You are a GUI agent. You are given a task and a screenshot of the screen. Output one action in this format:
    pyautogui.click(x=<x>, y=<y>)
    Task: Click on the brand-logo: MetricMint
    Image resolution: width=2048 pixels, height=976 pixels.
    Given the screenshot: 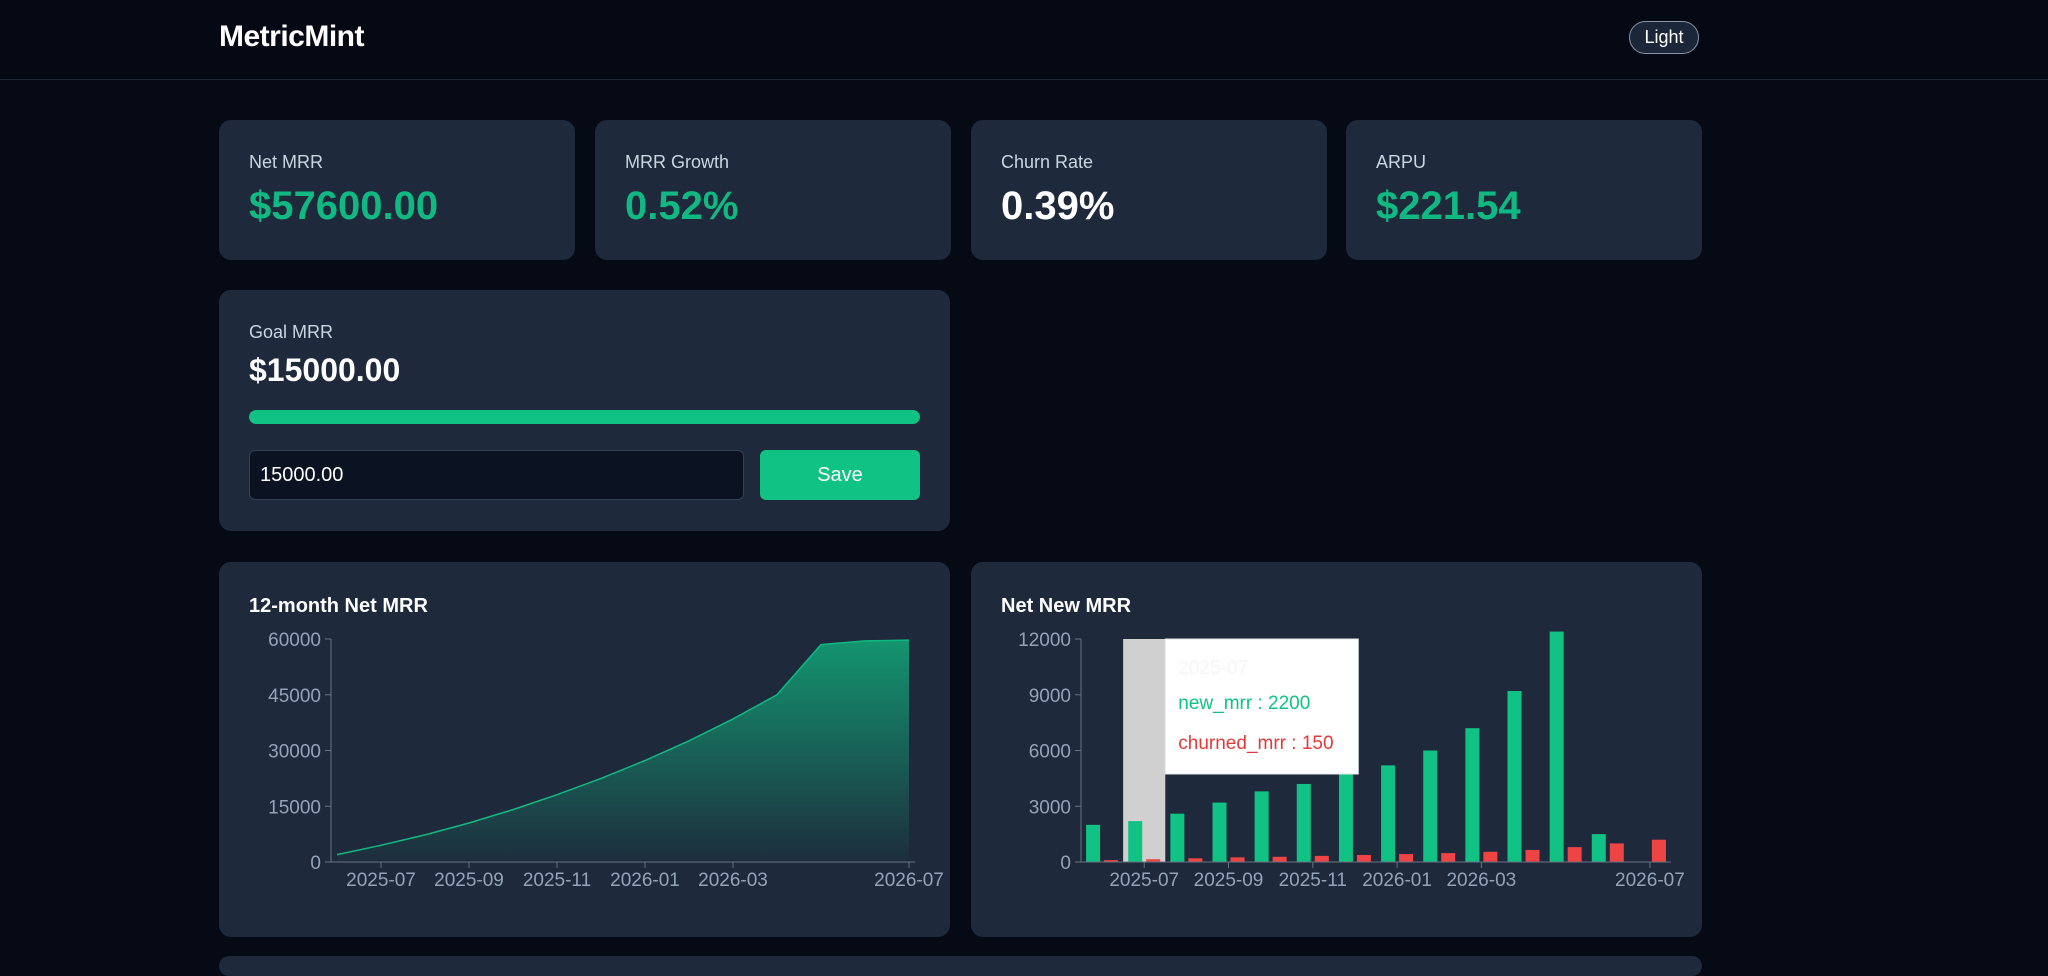 What is the action you would take?
    pyautogui.click(x=291, y=37)
    